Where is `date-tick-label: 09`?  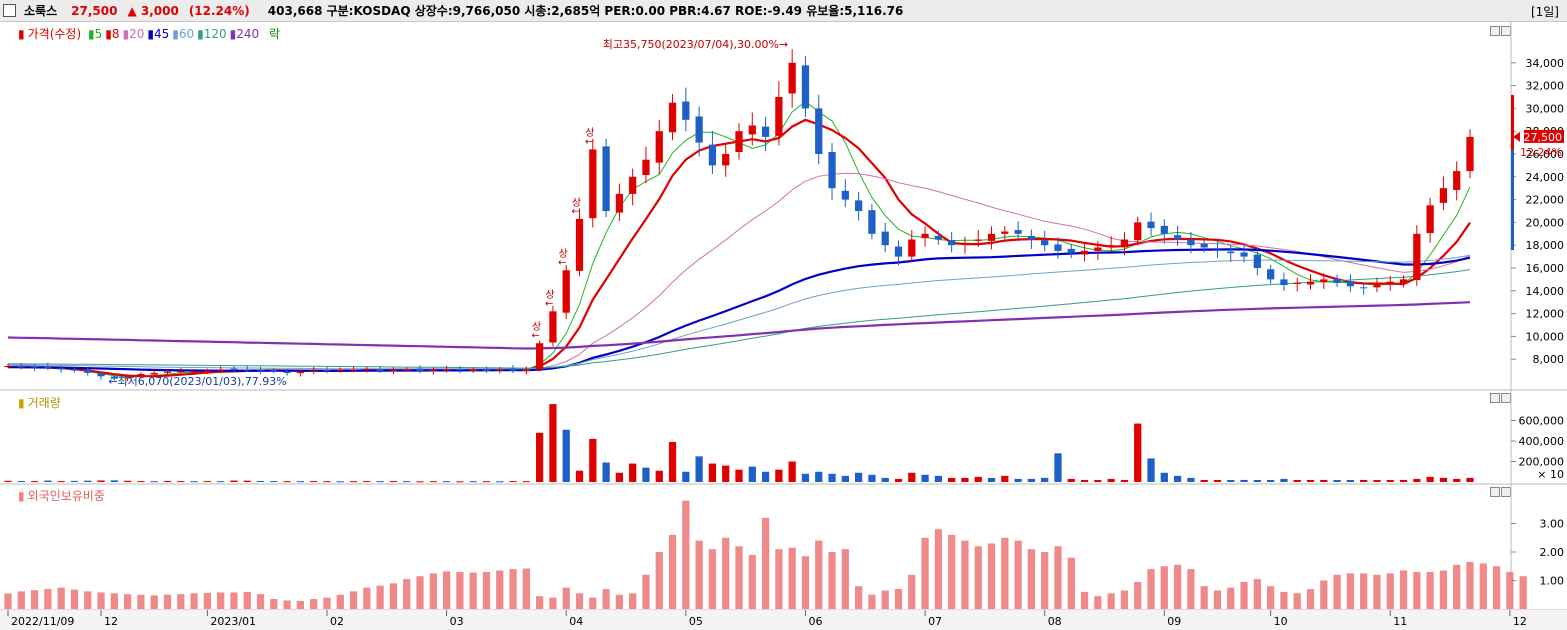 date-tick-label: 09 is located at coordinates (1174, 621).